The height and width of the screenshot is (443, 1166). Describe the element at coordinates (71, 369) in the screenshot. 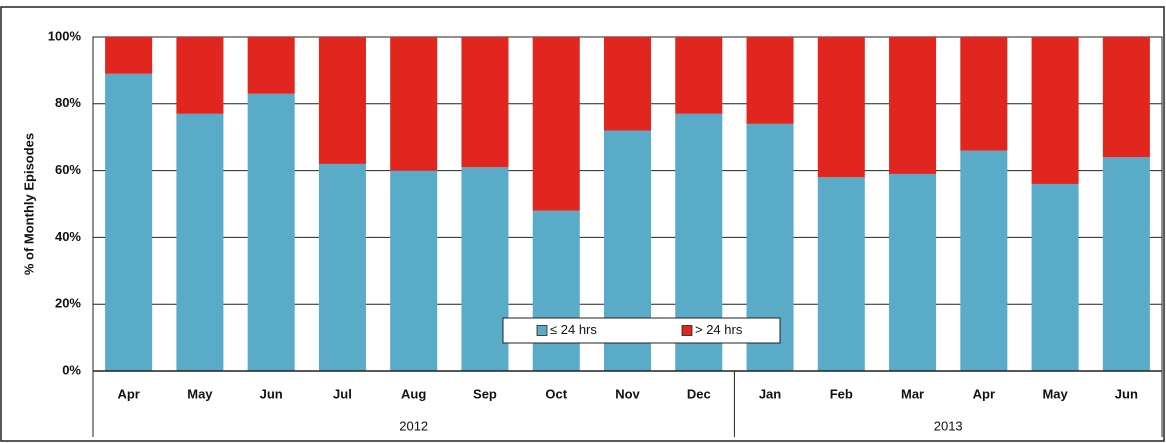

I see `y-tick-label: 0%` at that location.